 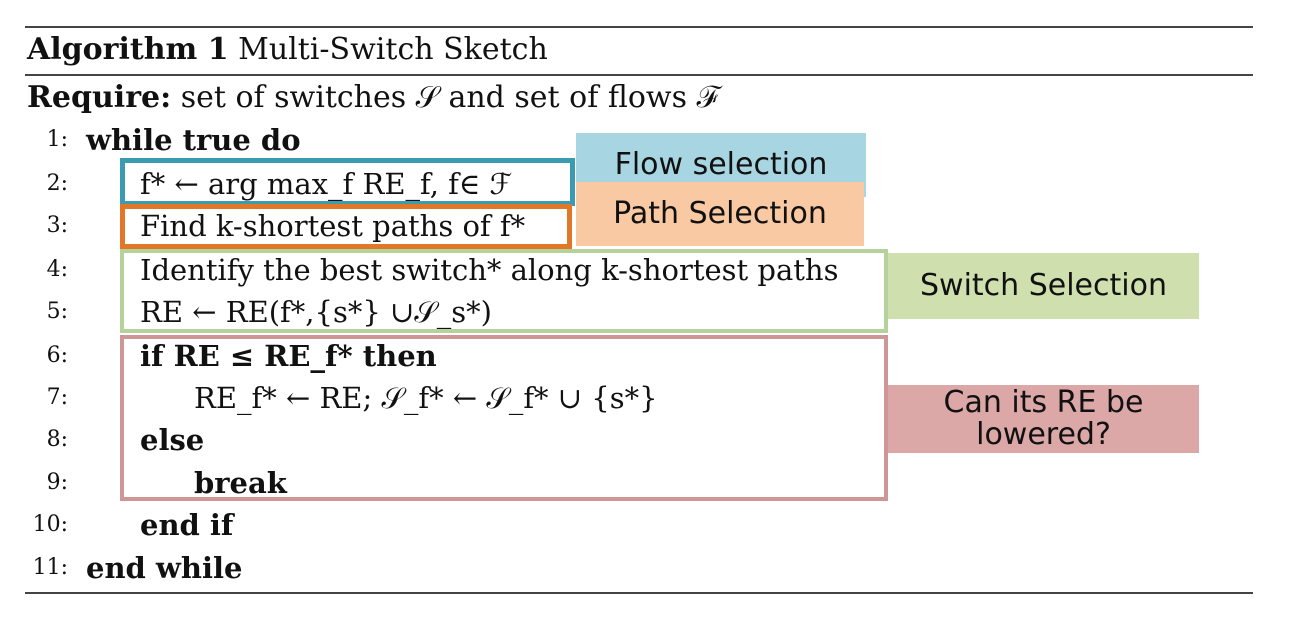 What do you see at coordinates (445, 97) in the screenshot?
I see `require-text: set of switches 𝒮 and set of flows ℱ` at bounding box center [445, 97].